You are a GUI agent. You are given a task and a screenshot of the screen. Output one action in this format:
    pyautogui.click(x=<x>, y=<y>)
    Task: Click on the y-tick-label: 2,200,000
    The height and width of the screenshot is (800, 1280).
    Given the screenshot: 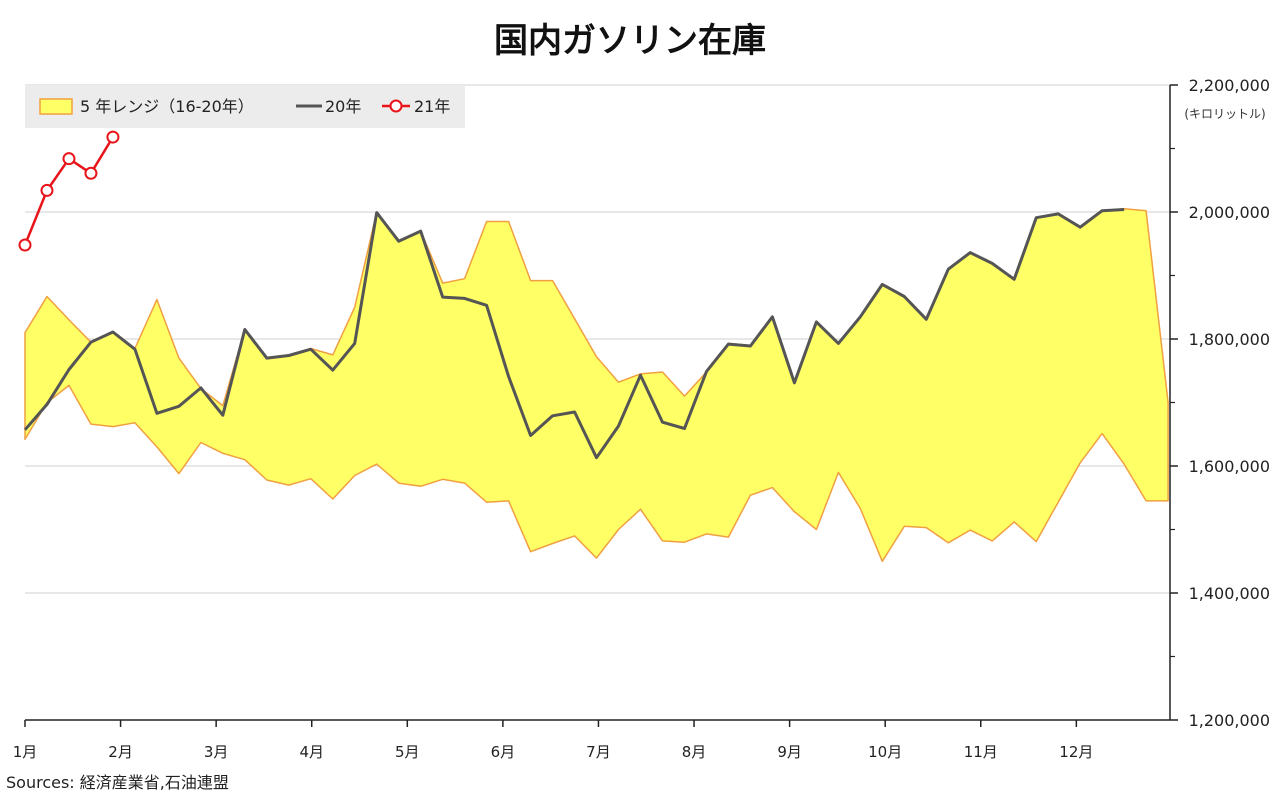 What is the action you would take?
    pyautogui.click(x=1229, y=85)
    